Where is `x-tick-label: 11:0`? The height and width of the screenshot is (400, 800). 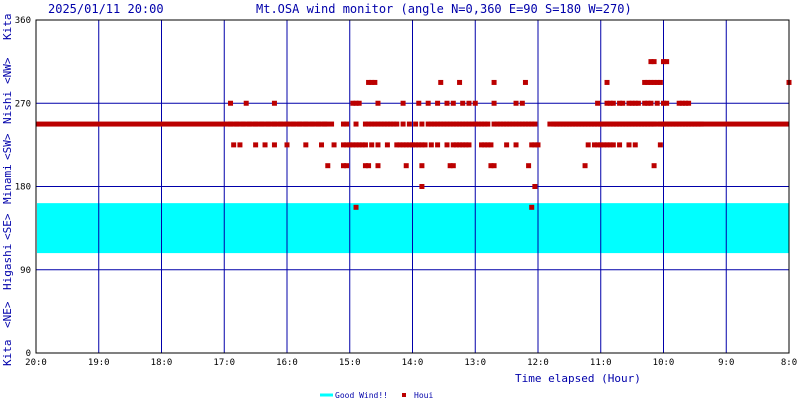 x-tick-label: 11:0 is located at coordinates (601, 363).